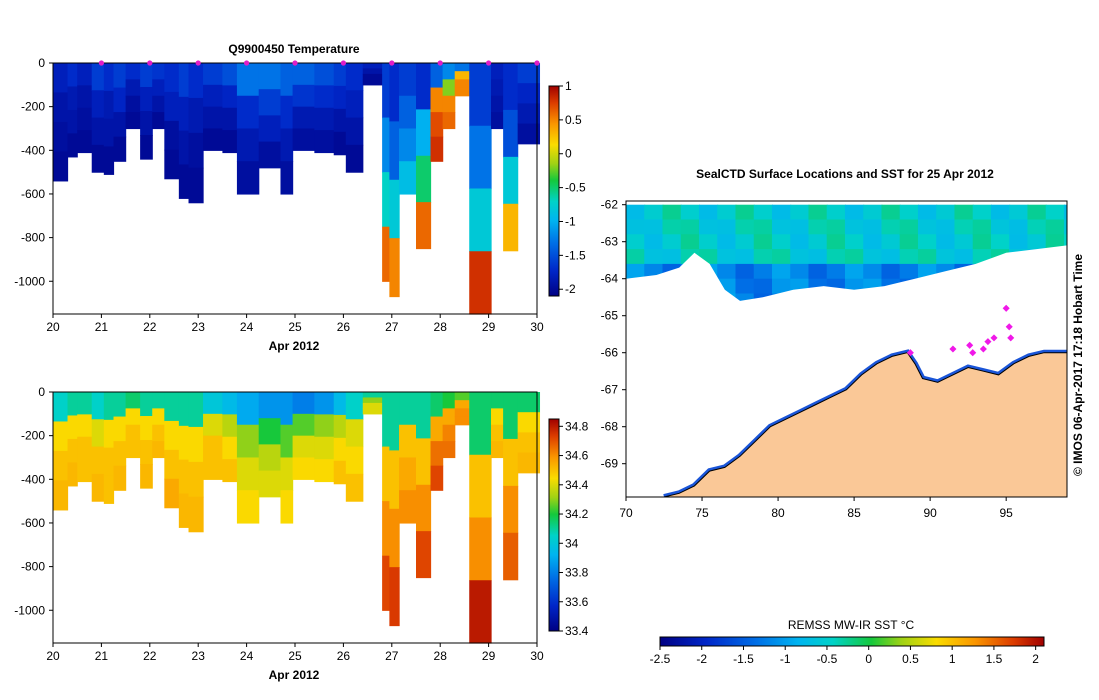 Image resolution: width=1099 pixels, height=700 pixels. What do you see at coordinates (610, 390) in the screenshot?
I see `lat-tick-label: -67` at bounding box center [610, 390].